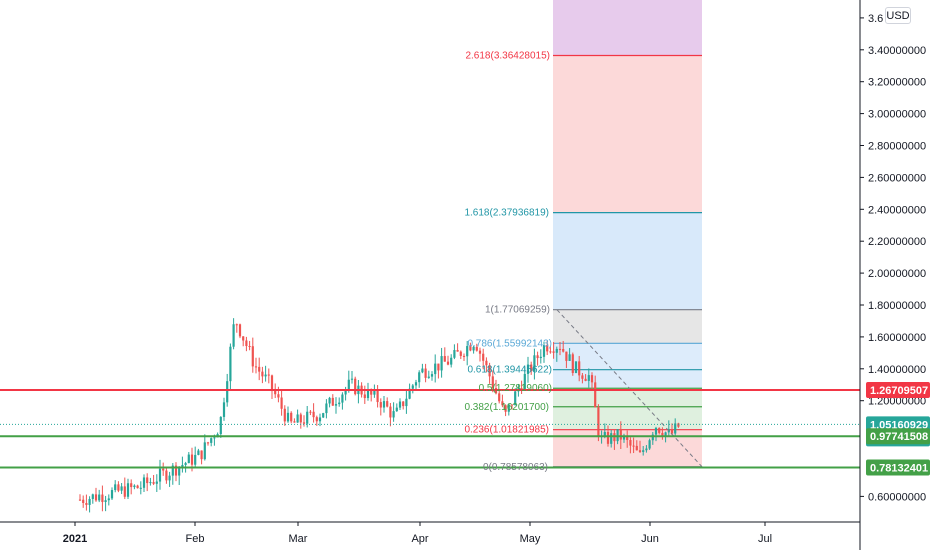 This screenshot has width=932, height=550. Describe the element at coordinates (897, 497) in the screenshot. I see `price-axis-label: 0.60000000` at that location.